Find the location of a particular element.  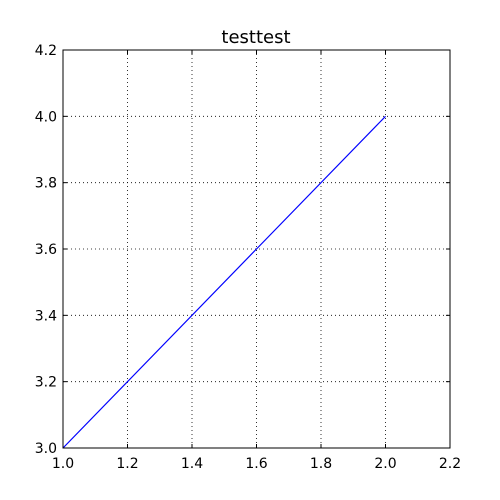

y-tick-label: 3.2 is located at coordinates (46, 383).